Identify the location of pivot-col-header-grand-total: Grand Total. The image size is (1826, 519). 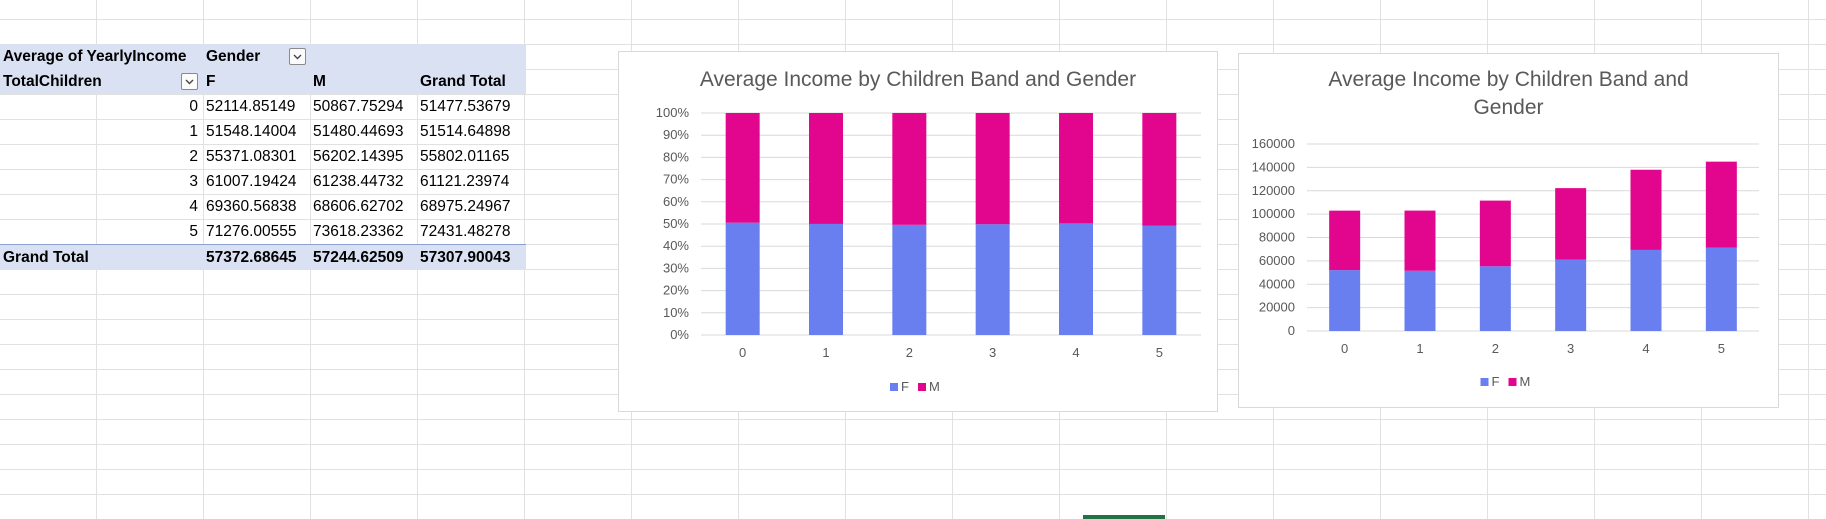
(463, 81).